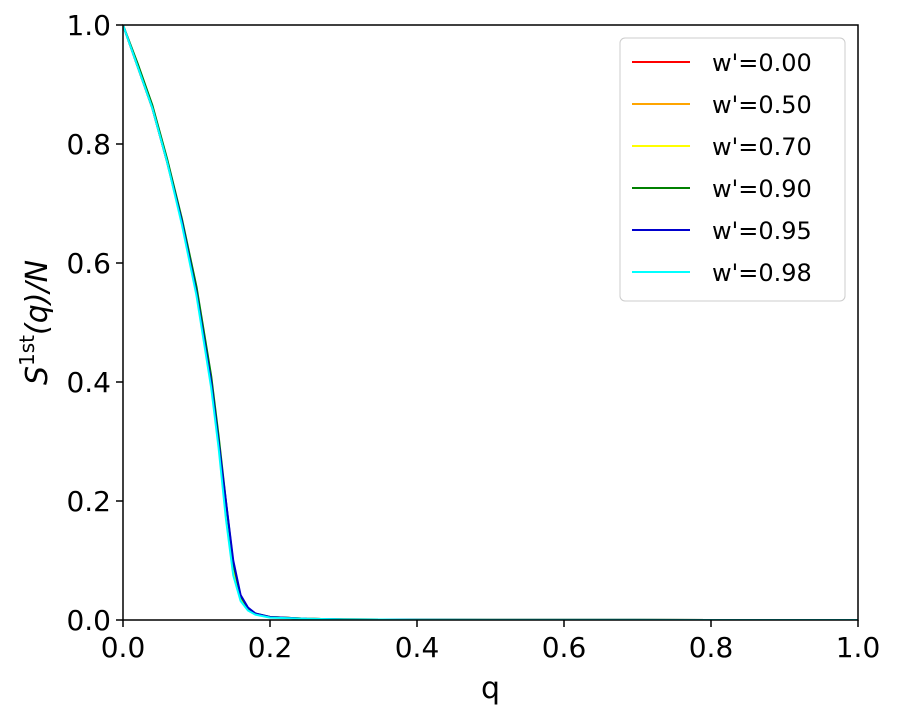  I want to click on legend-label: w'=0.98, so click(762, 273).